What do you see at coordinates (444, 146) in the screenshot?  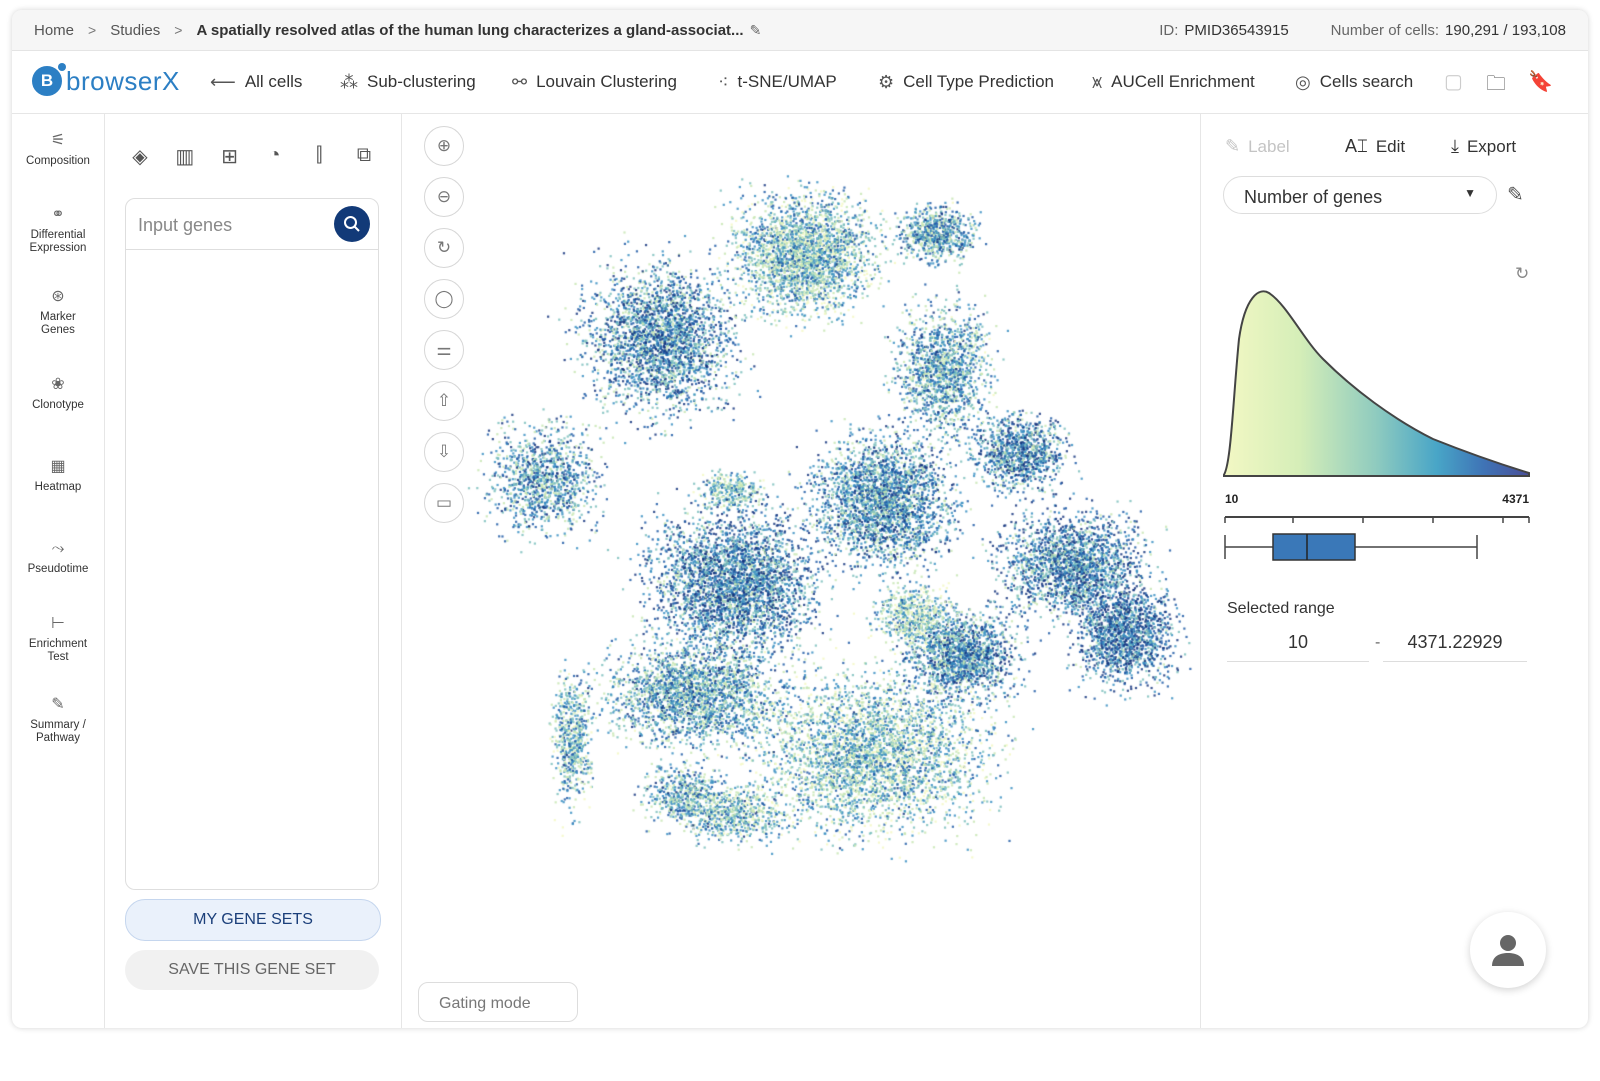 I see `zoom-in-icon: ⊕` at bounding box center [444, 146].